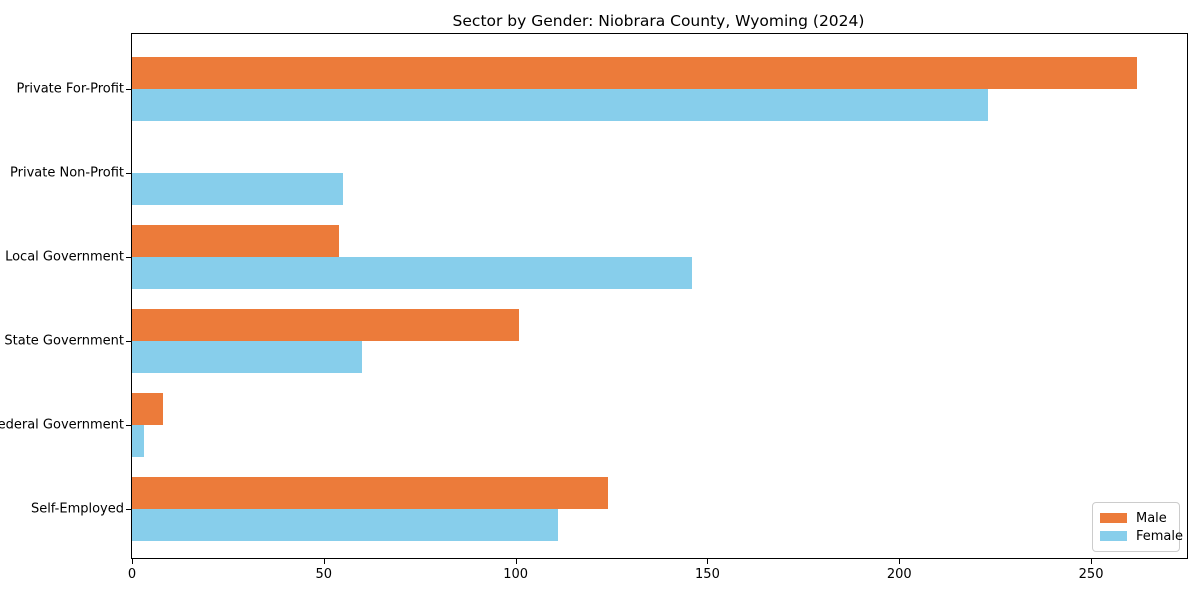 This screenshot has height=600, width=1200. Describe the element at coordinates (247, 357) in the screenshot. I see `bar-female-state-government` at that location.